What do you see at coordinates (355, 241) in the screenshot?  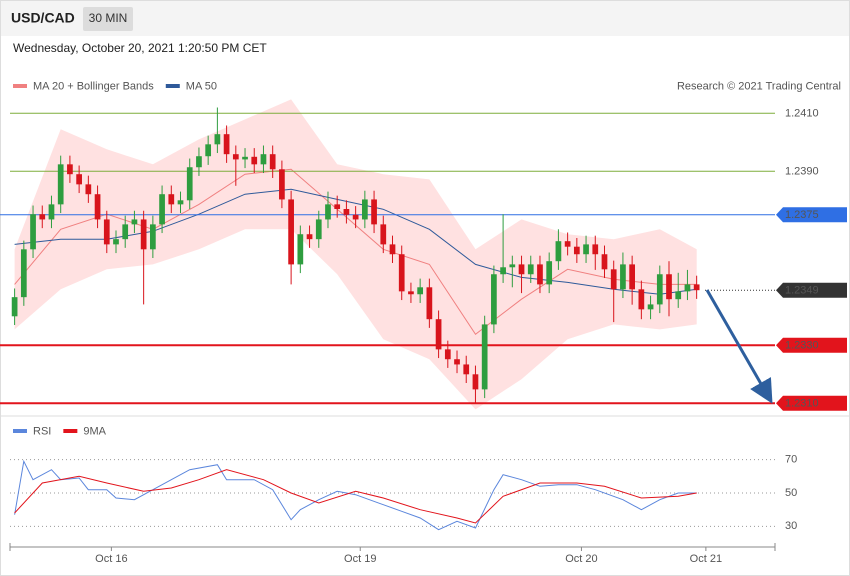 I see `moving-average` at bounding box center [355, 241].